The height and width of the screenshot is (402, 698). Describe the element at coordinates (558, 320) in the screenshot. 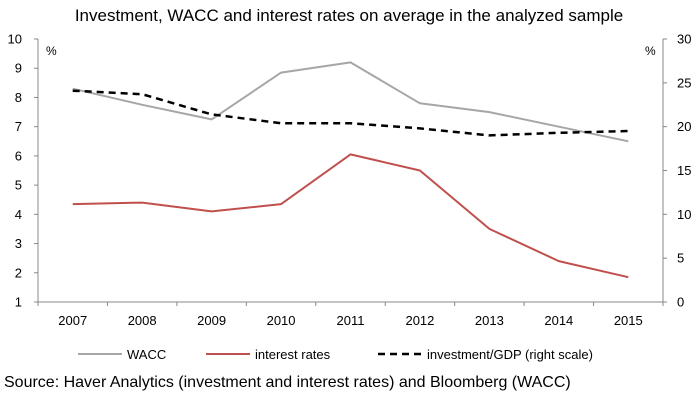

I see `x-axis-tick-label: 2014` at that location.